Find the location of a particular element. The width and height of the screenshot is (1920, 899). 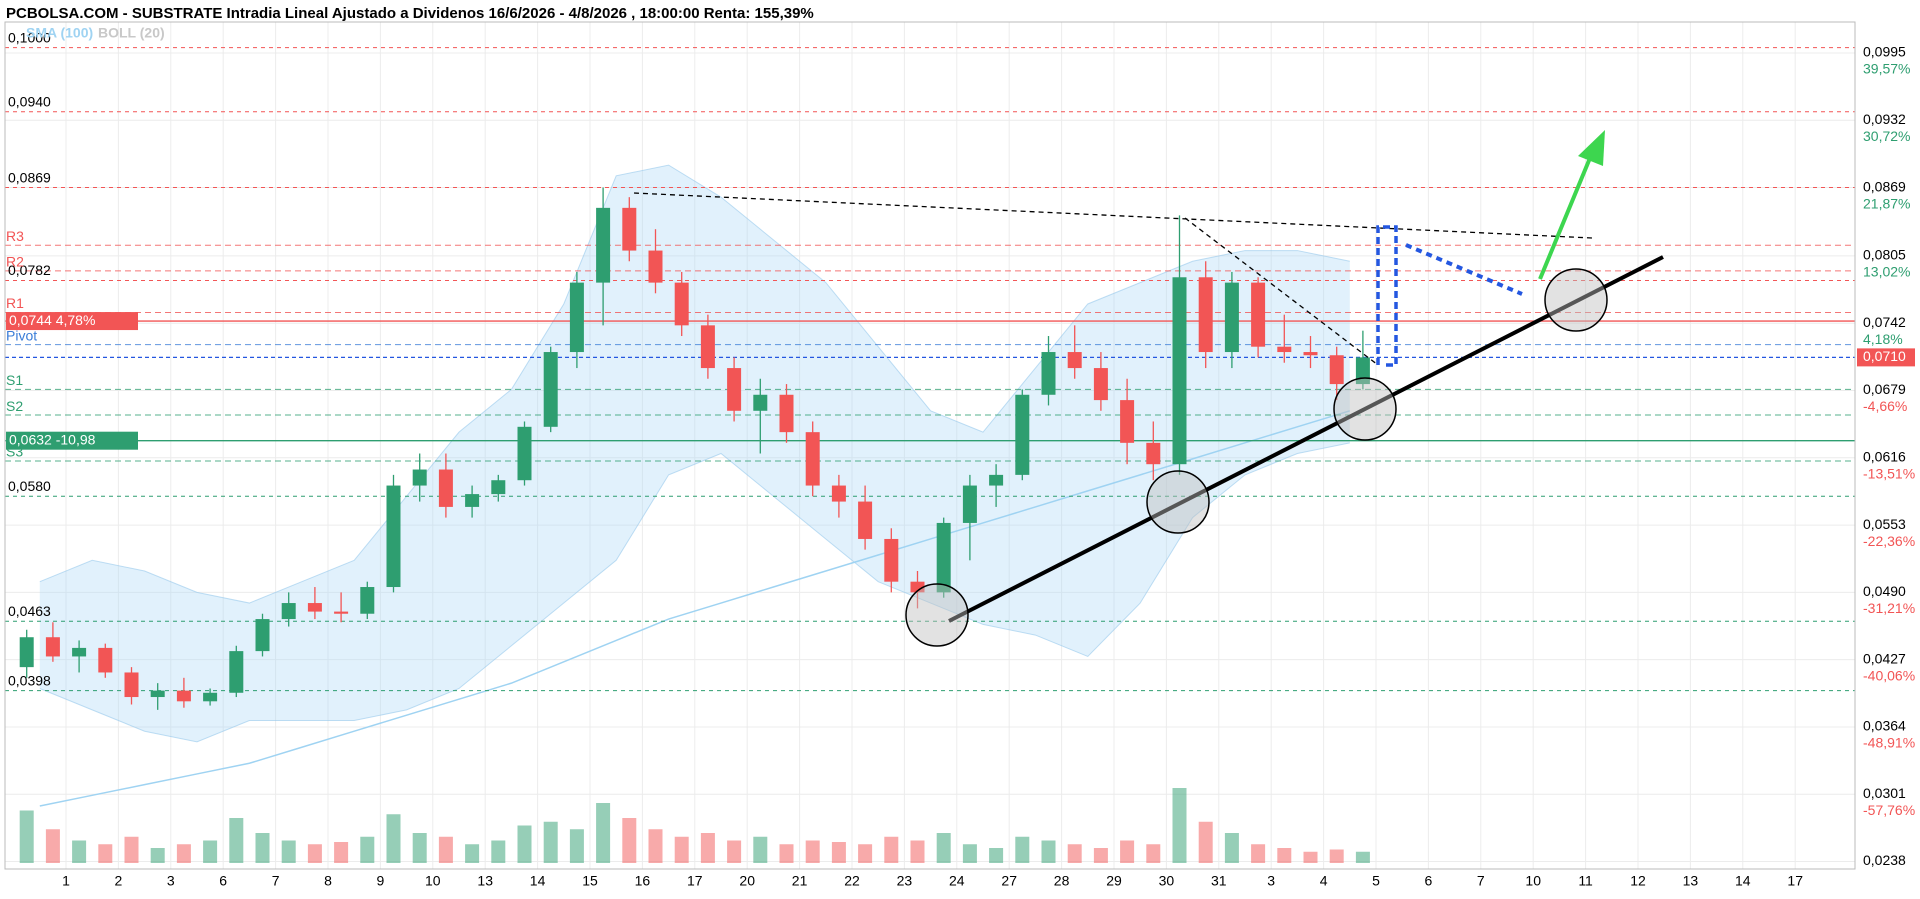

tag-box is located at coordinates (72, 321).